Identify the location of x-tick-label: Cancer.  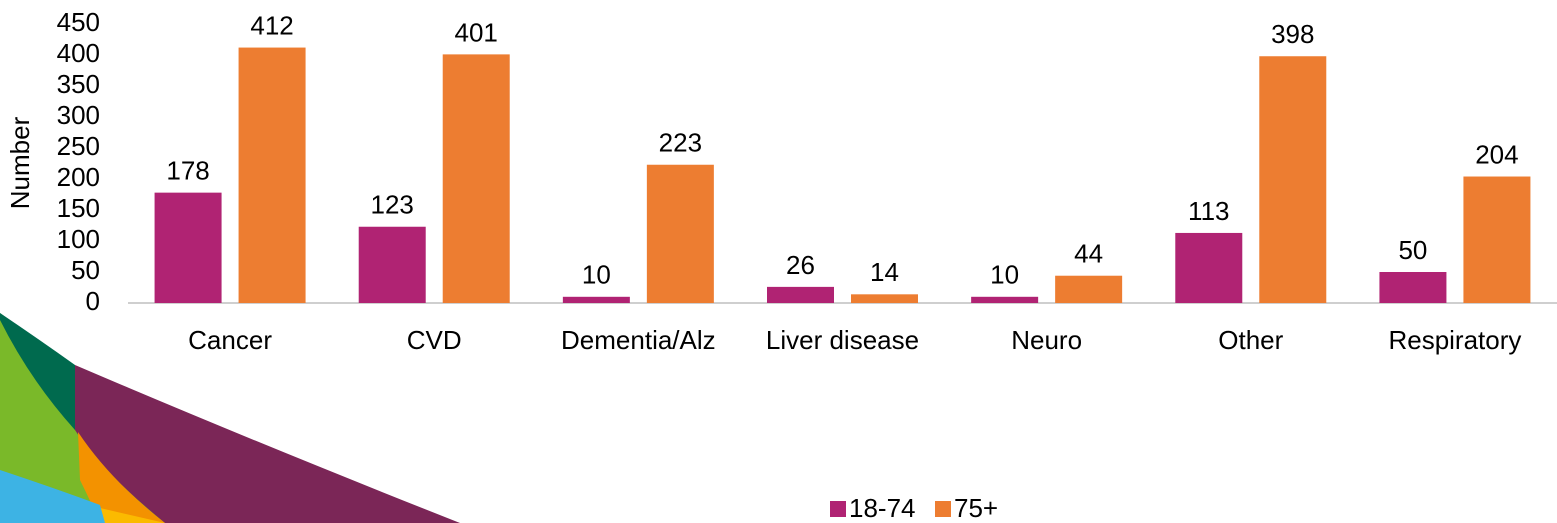
(230, 340).